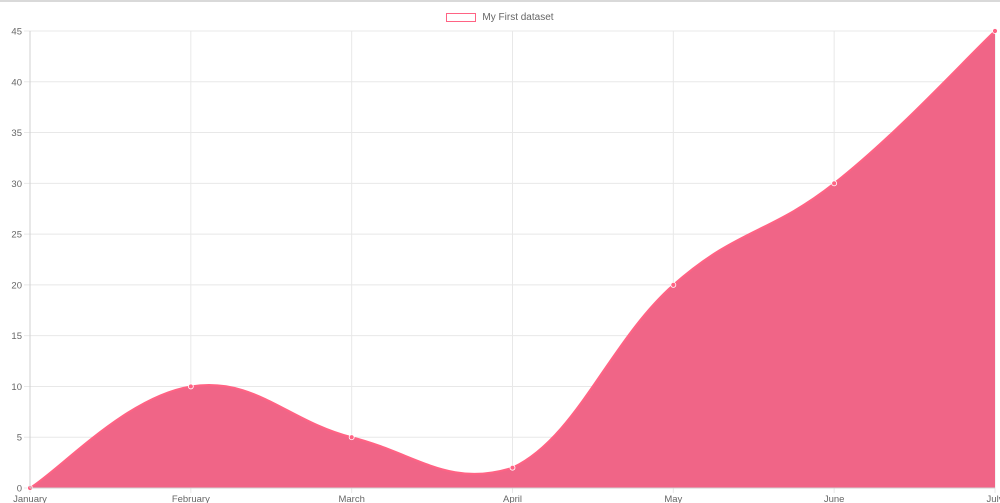 The height and width of the screenshot is (503, 1000). Describe the element at coordinates (19, 489) in the screenshot. I see `y-tick-label: 0` at that location.